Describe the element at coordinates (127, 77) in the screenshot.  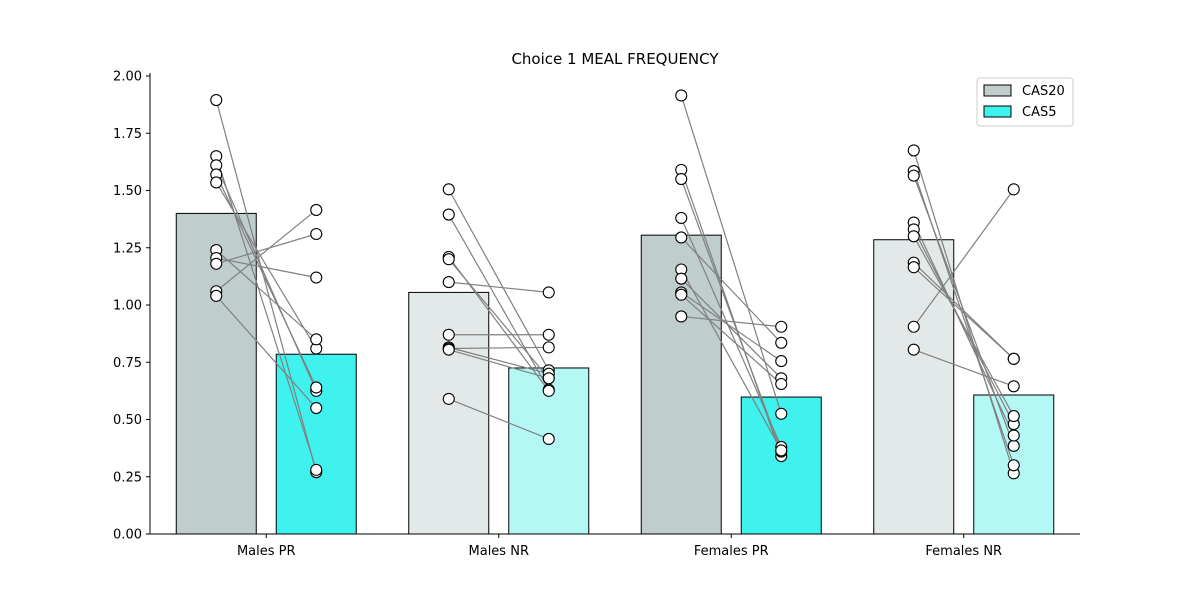
I see `y-tick-label: 2.00` at that location.